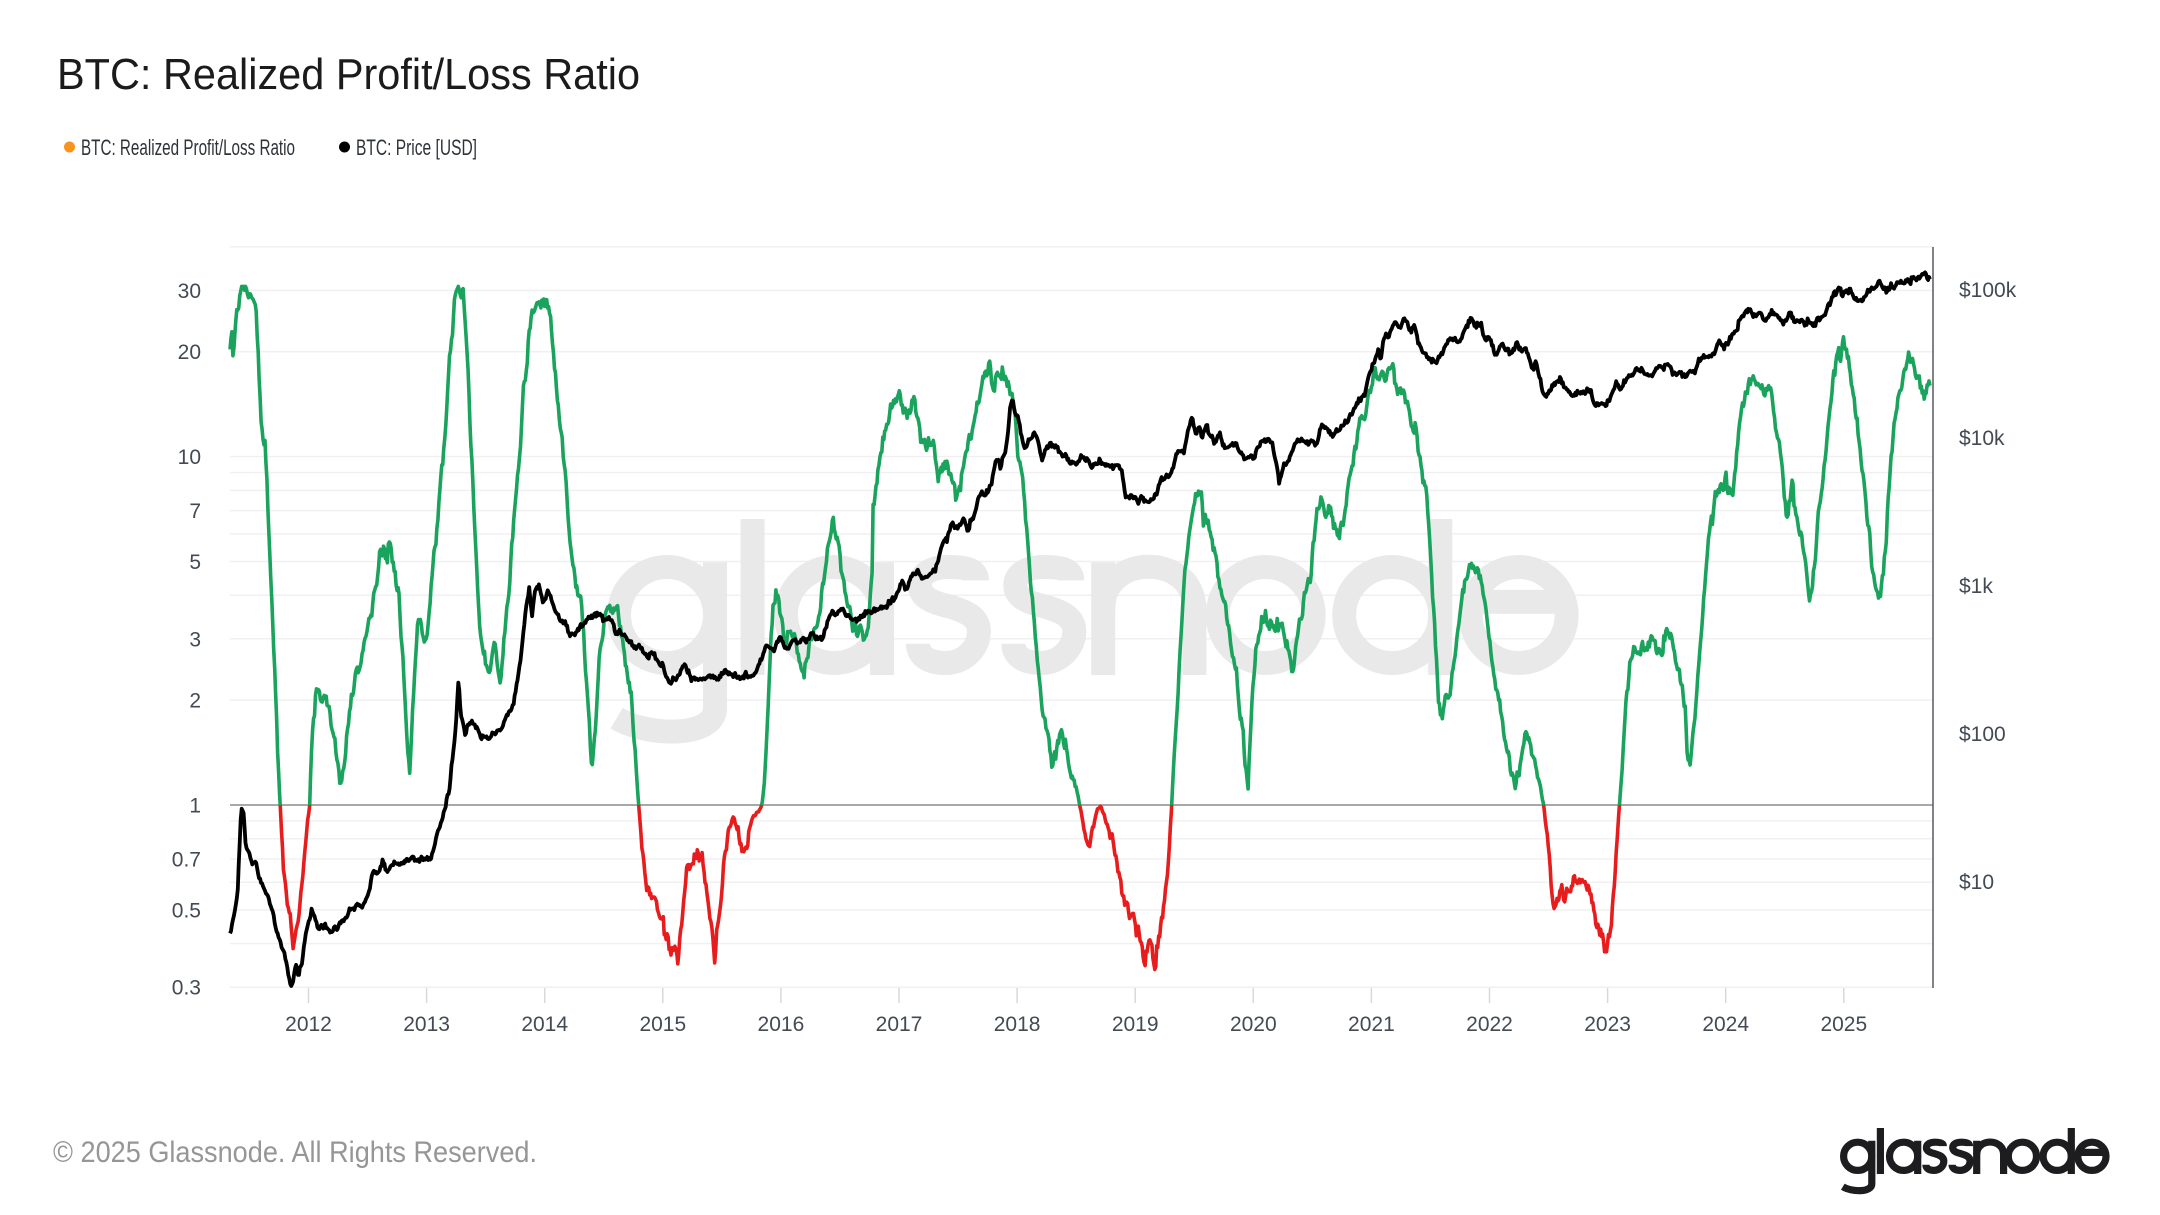 This screenshot has width=2160, height=1215. Describe the element at coordinates (1017, 1024) in the screenshot. I see `svg-text: 2018` at that location.